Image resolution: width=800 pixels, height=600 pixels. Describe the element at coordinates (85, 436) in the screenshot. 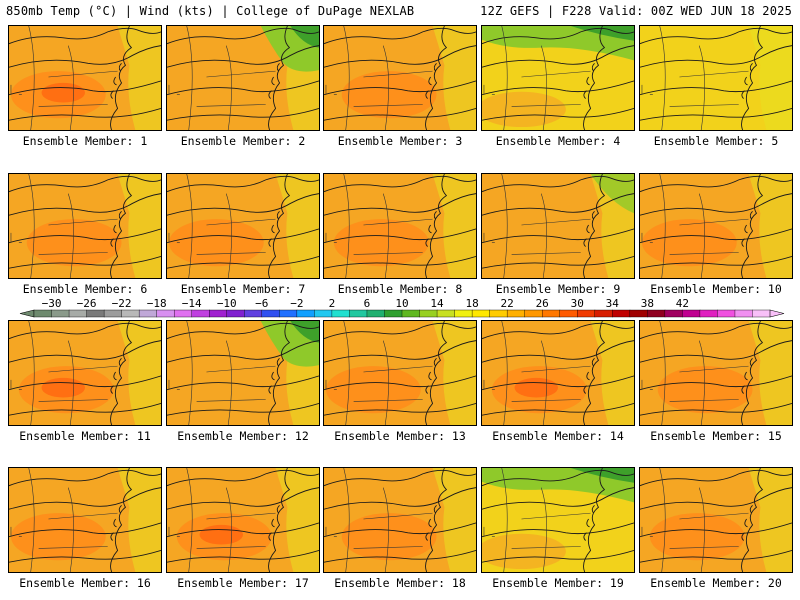

I see `member-caption: Ensemble Member: 11` at that location.